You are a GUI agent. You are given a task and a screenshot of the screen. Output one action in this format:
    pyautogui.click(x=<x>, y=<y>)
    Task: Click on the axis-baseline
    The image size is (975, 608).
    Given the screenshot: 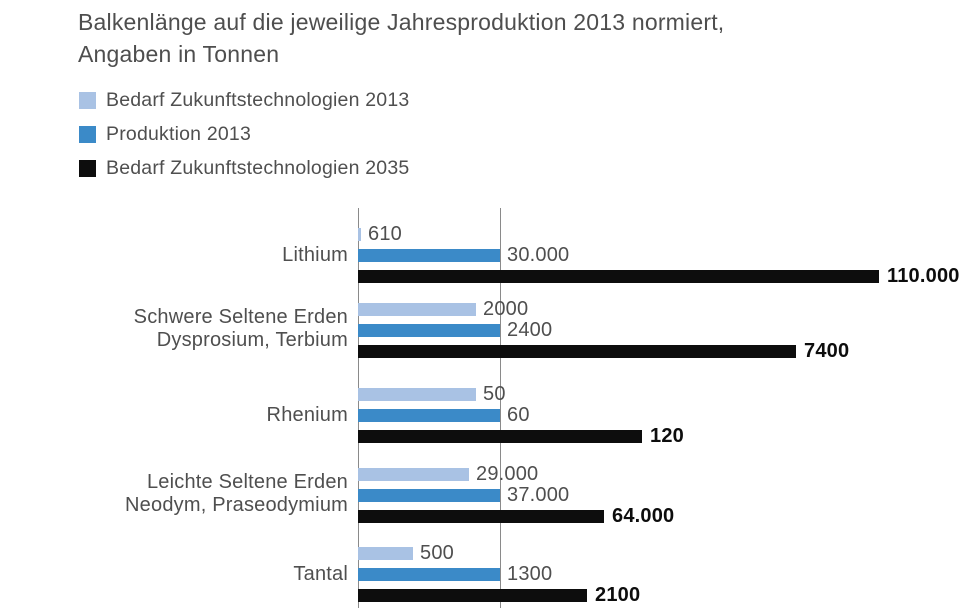 What is the action you would take?
    pyautogui.click(x=358, y=408)
    